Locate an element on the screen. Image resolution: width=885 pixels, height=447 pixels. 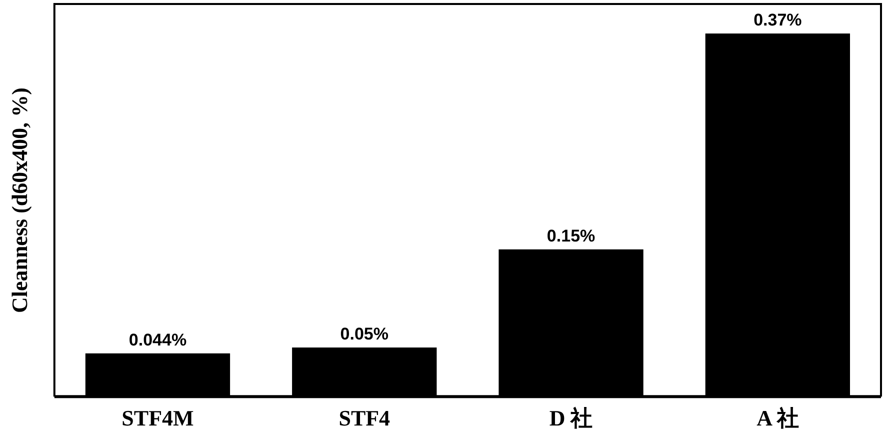
data-label: 0.15% is located at coordinates (571, 236).